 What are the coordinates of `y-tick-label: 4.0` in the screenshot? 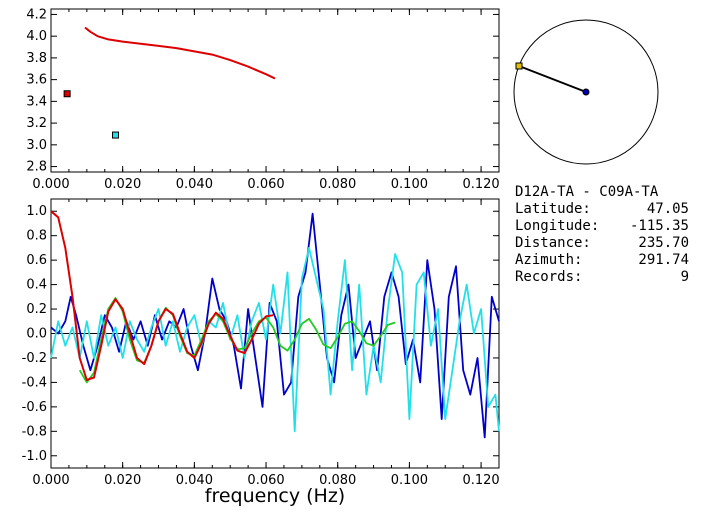 It's located at (36, 36).